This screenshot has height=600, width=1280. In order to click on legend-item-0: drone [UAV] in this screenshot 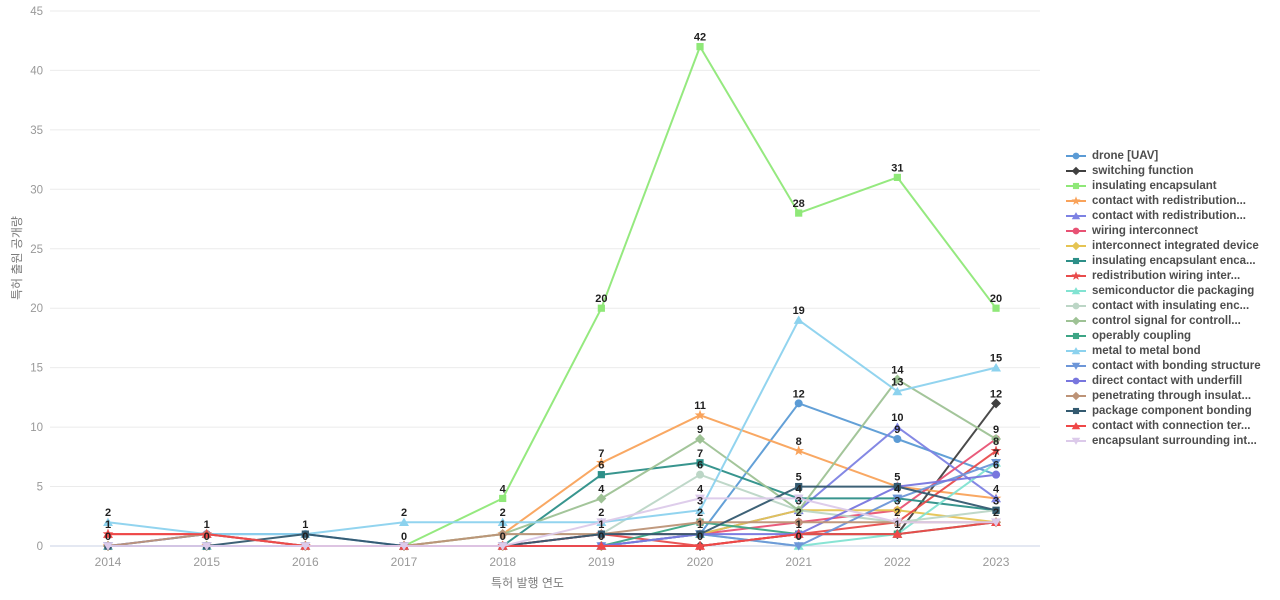, I will do `click(1163, 155)`.